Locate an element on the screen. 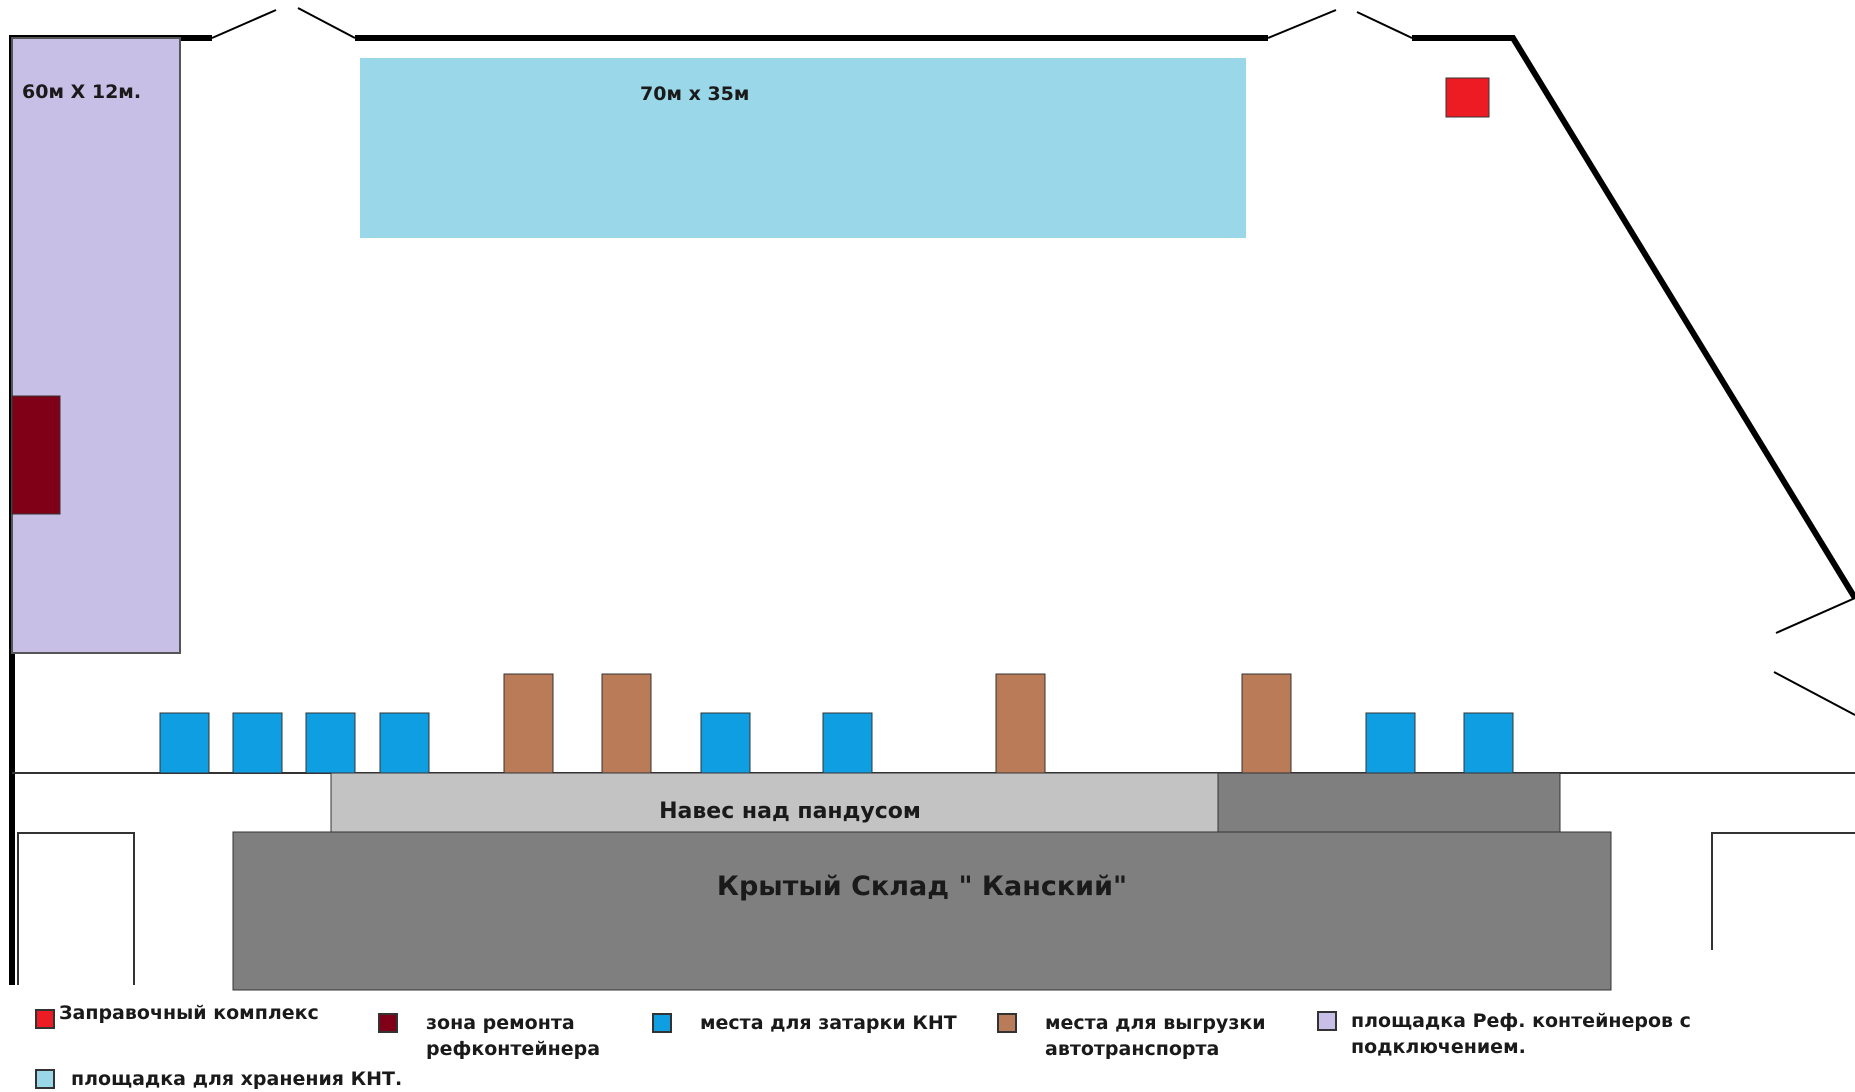  knt-storage-area is located at coordinates (803, 148).